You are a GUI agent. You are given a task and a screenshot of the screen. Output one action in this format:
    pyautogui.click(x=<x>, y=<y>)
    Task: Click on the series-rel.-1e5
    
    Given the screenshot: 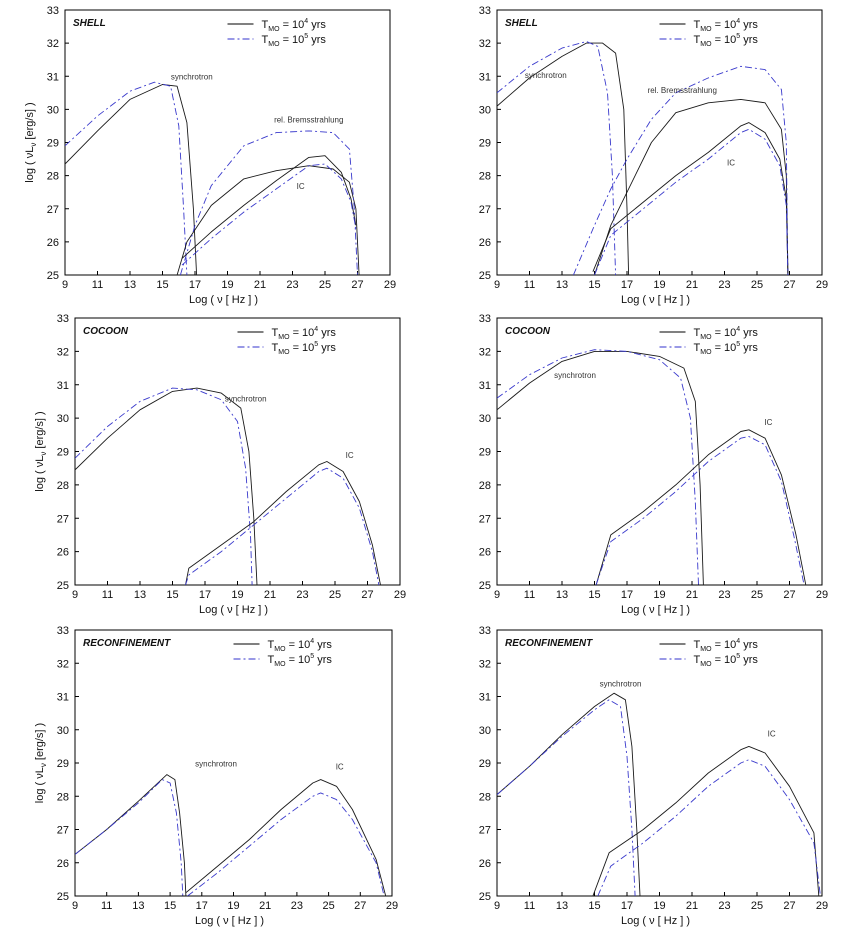 What is the action you would take?
    pyautogui.click(x=268, y=202)
    